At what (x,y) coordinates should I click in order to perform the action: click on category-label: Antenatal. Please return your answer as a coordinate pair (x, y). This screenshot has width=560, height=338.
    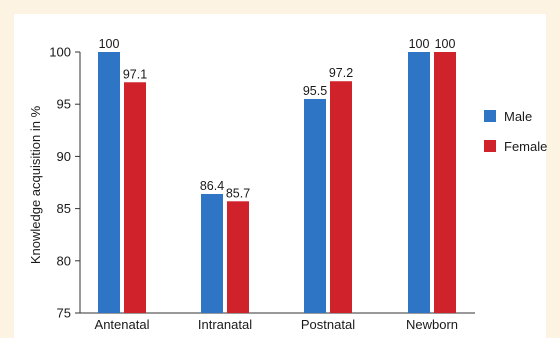
    Looking at the image, I should click on (122, 324).